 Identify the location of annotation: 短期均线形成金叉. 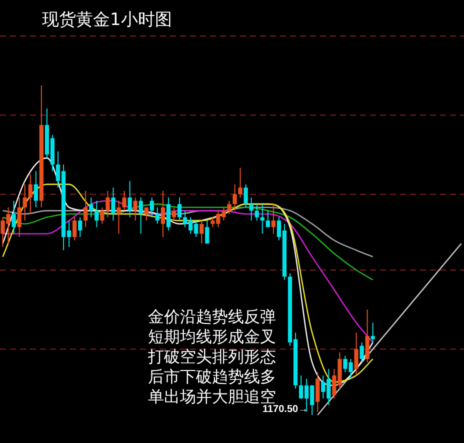
(212, 337).